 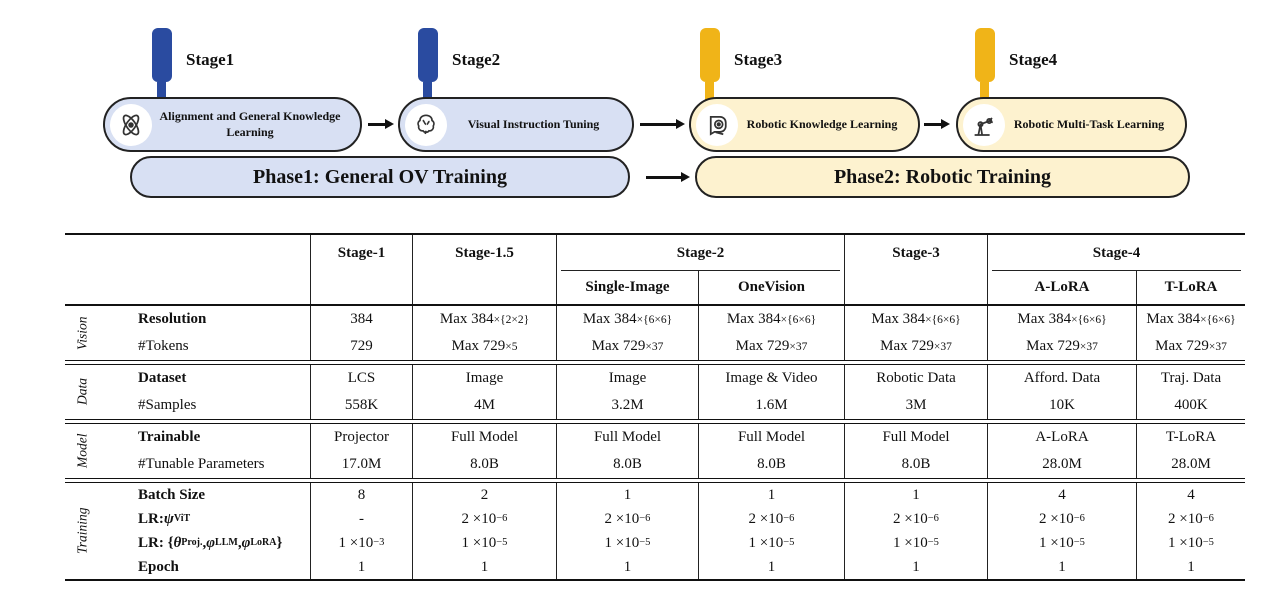 What do you see at coordinates (984, 124) in the screenshot?
I see `robot-arm-icon` at bounding box center [984, 124].